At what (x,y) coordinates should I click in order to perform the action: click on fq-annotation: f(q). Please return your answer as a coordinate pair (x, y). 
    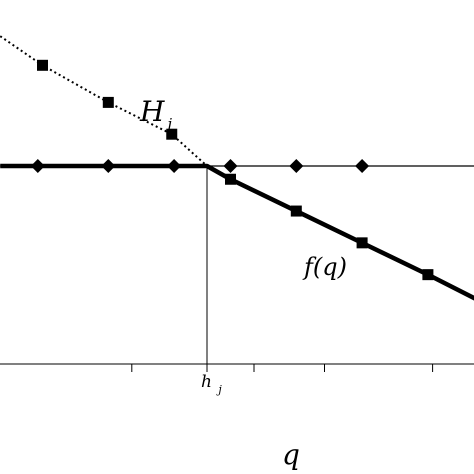
    Looking at the image, I should click on (324, 267).